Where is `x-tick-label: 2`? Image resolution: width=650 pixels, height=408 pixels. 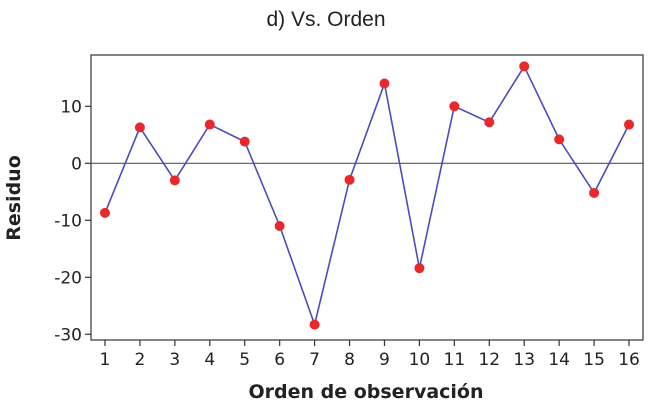 x-tick-label: 2 is located at coordinates (139, 360).